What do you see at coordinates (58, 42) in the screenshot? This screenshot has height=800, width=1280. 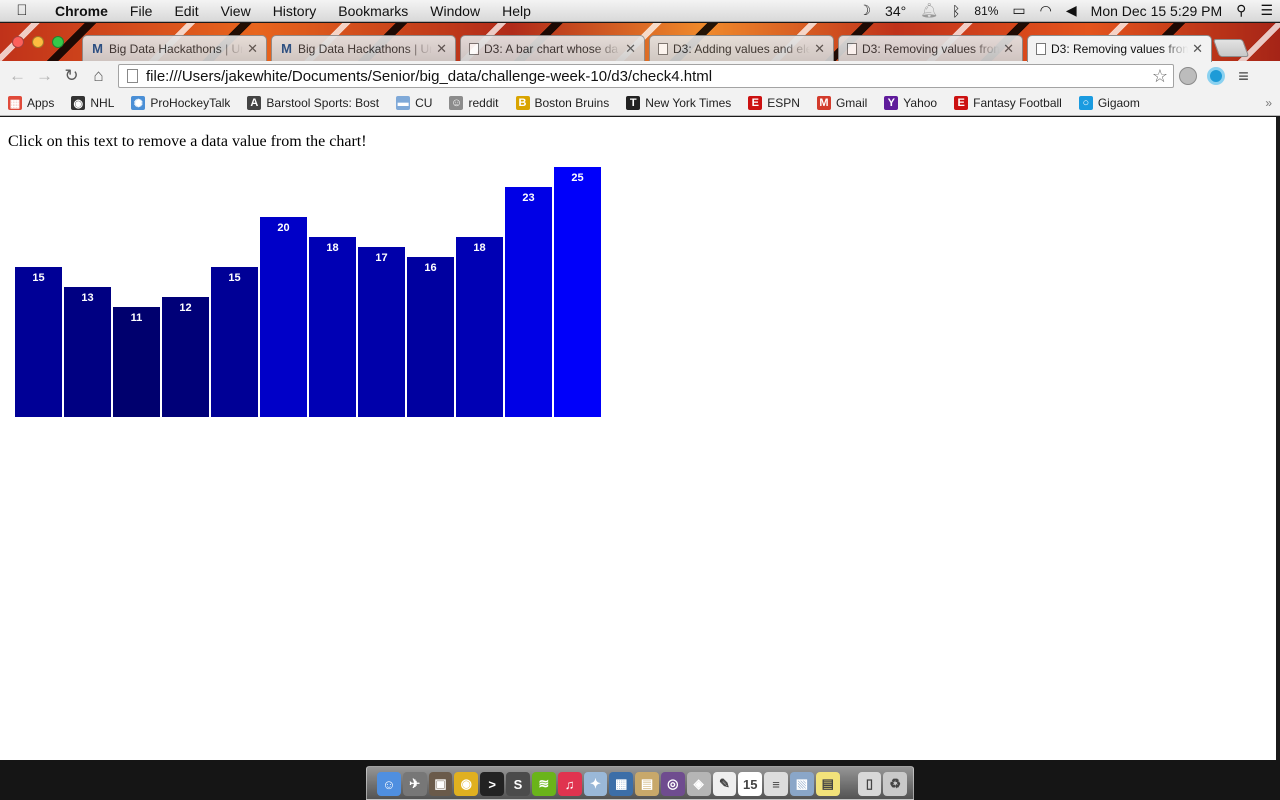 I see `zoom-window-button` at bounding box center [58, 42].